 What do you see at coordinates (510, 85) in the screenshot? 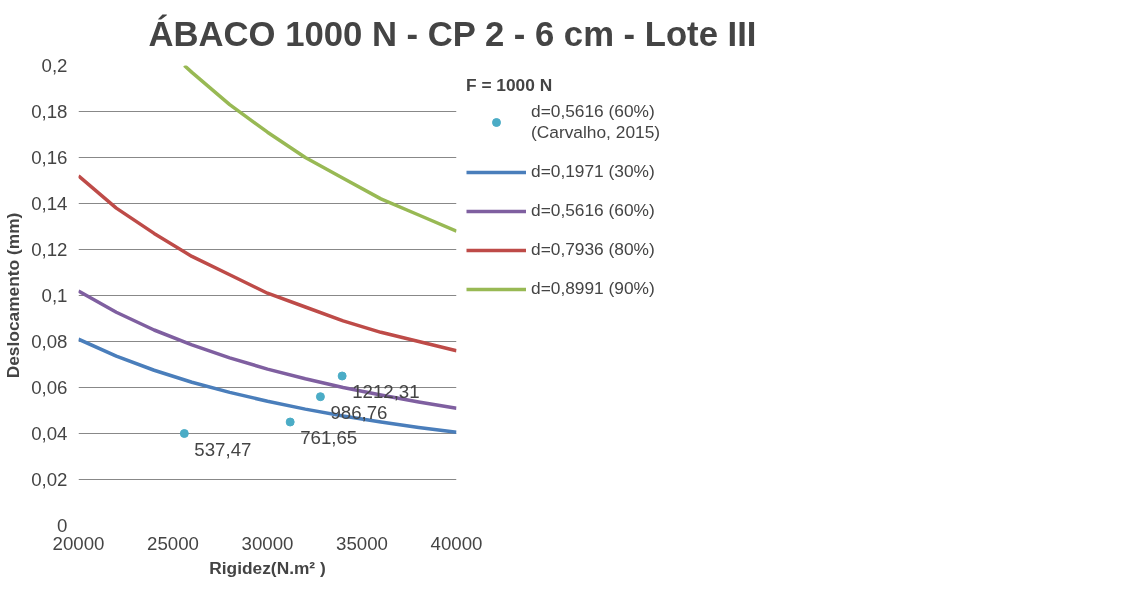
I see `legend-title: F = 1000 N` at bounding box center [510, 85].